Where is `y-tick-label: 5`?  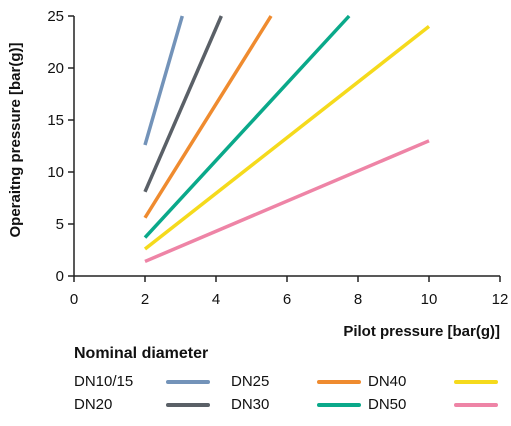 y-tick-label: 5 is located at coordinates (60, 224).